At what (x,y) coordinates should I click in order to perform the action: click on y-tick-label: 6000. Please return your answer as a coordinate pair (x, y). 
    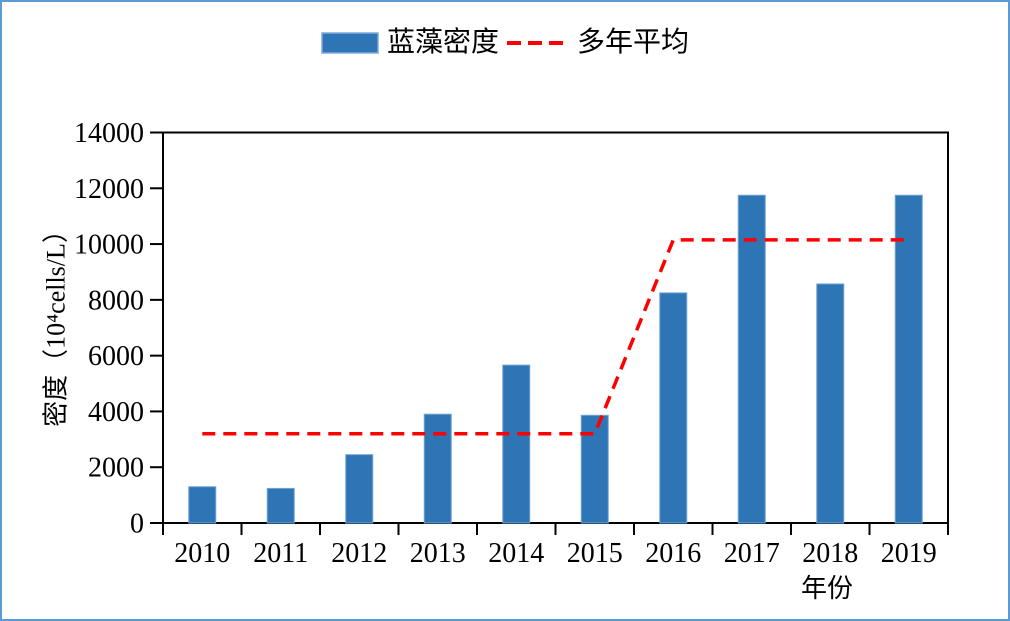
    Looking at the image, I should click on (116, 356).